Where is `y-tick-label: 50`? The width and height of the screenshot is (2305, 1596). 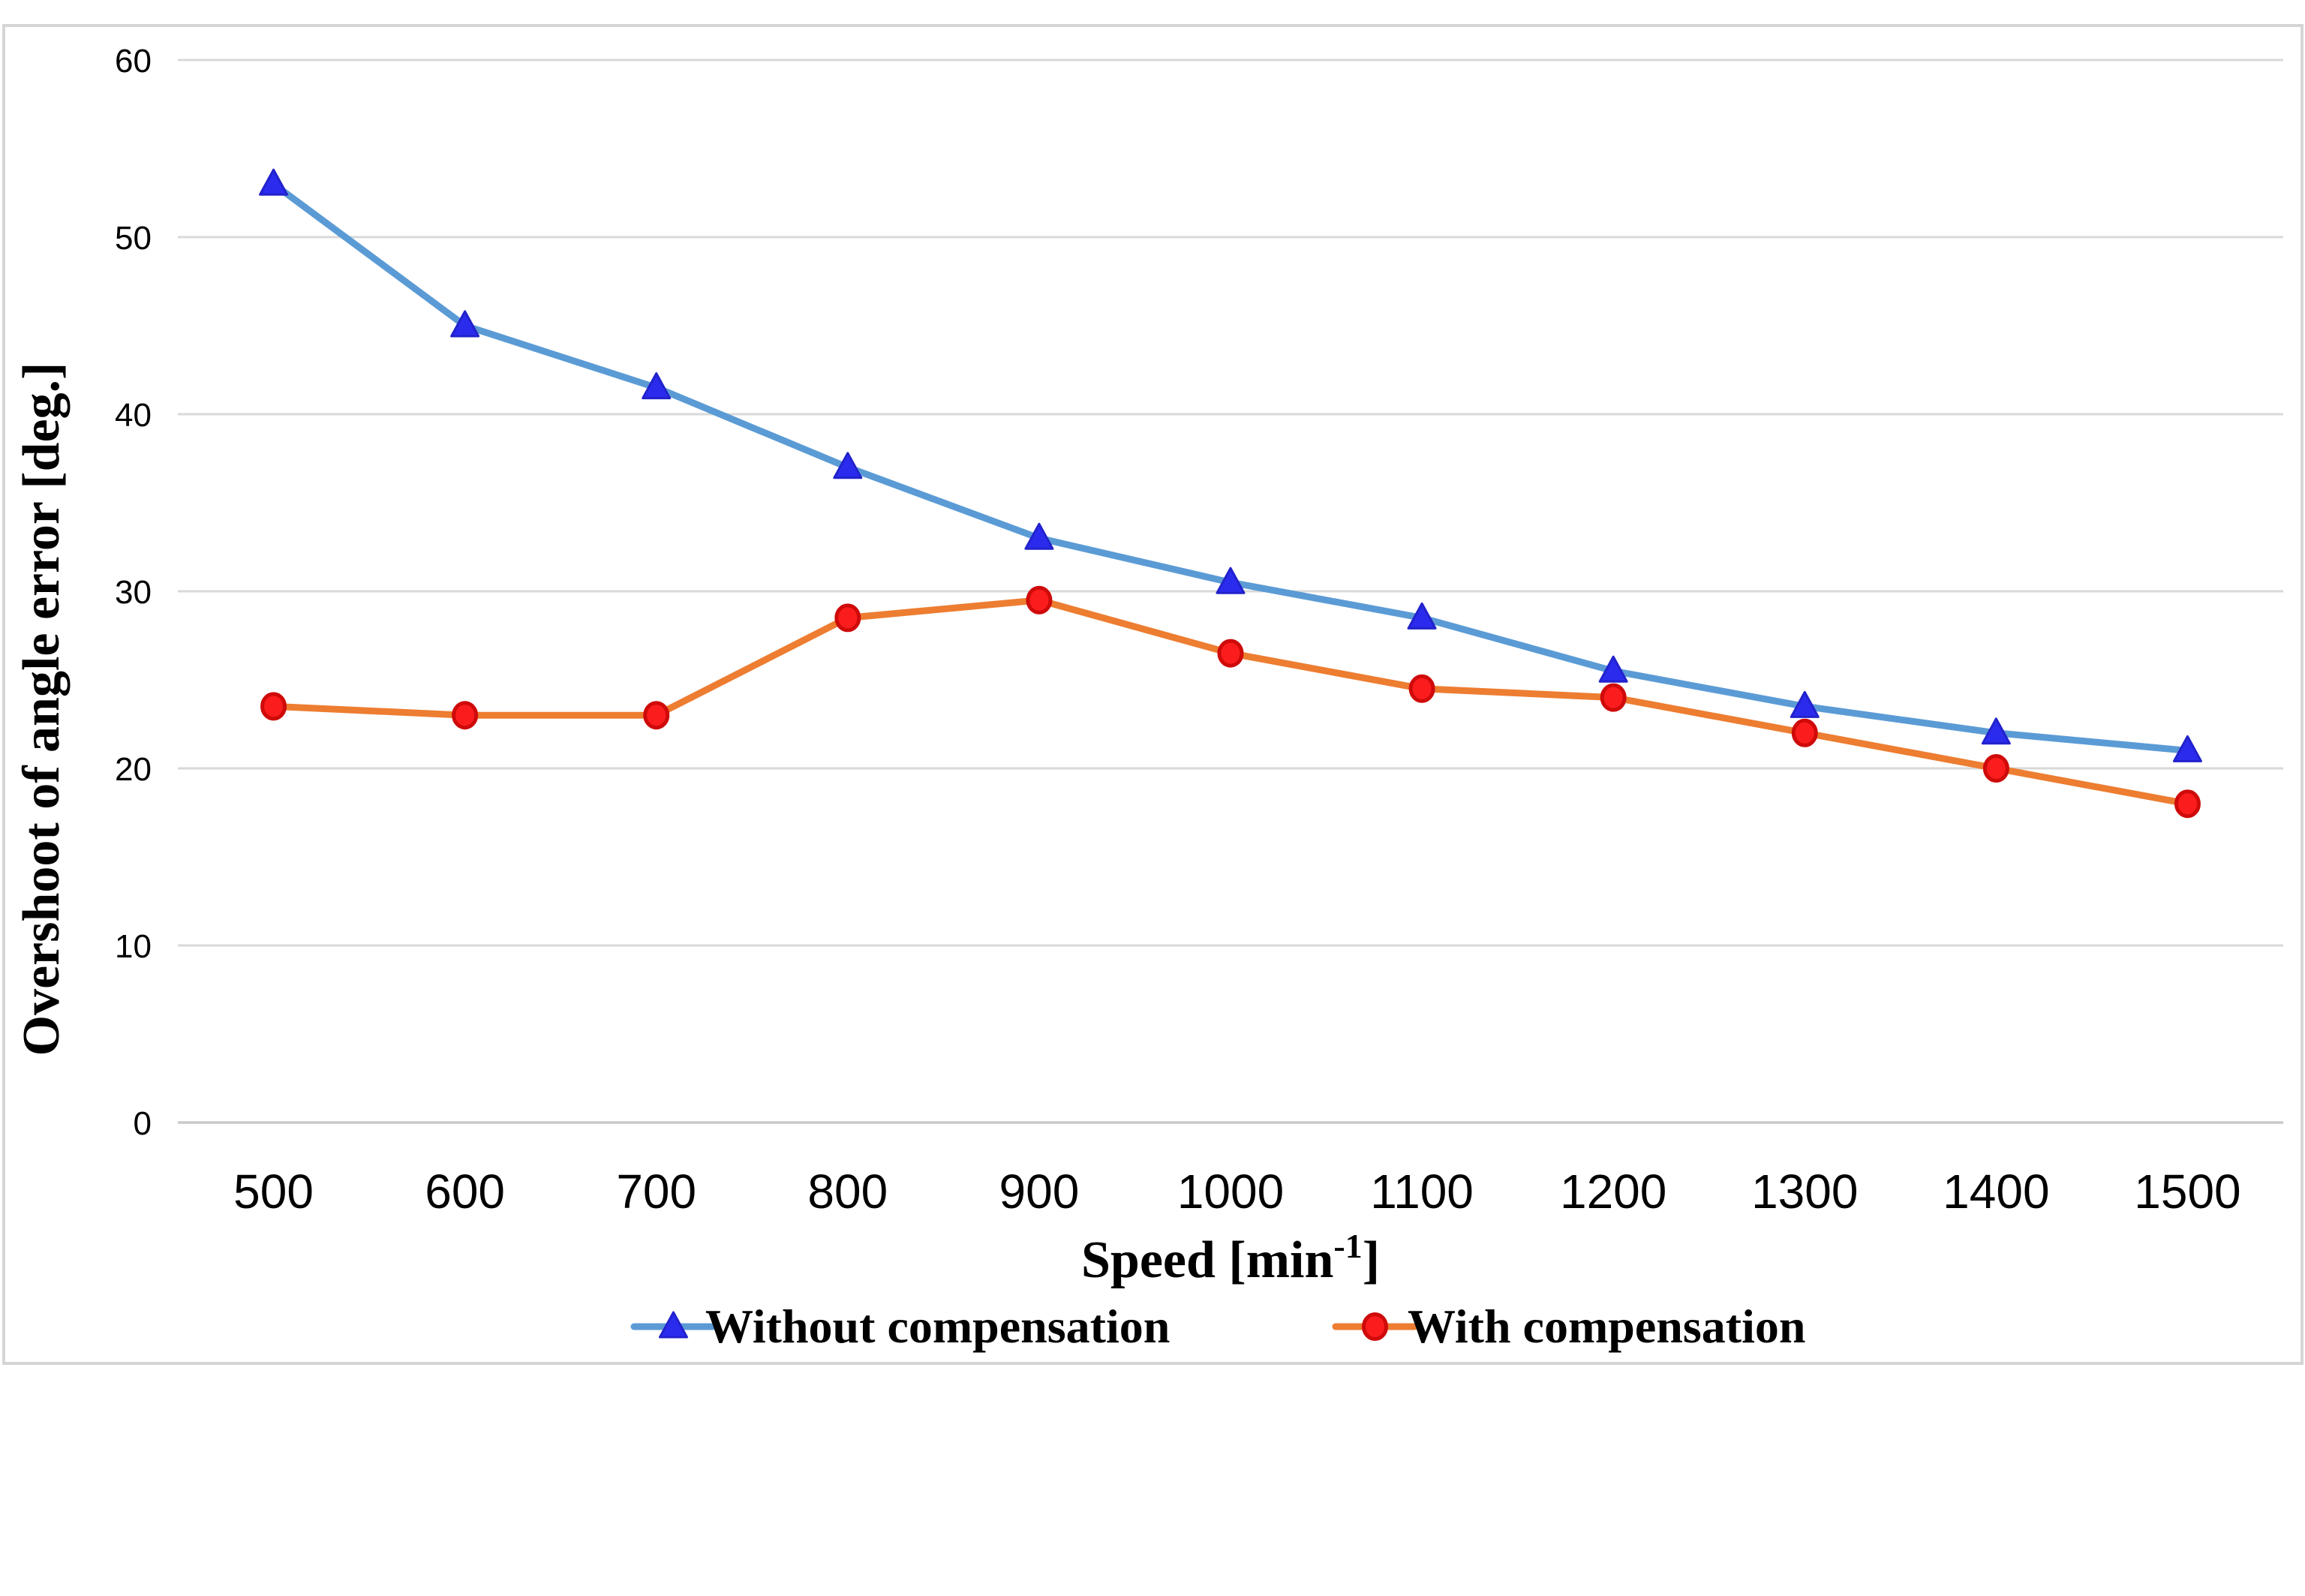
y-tick-label: 50 is located at coordinates (133, 238).